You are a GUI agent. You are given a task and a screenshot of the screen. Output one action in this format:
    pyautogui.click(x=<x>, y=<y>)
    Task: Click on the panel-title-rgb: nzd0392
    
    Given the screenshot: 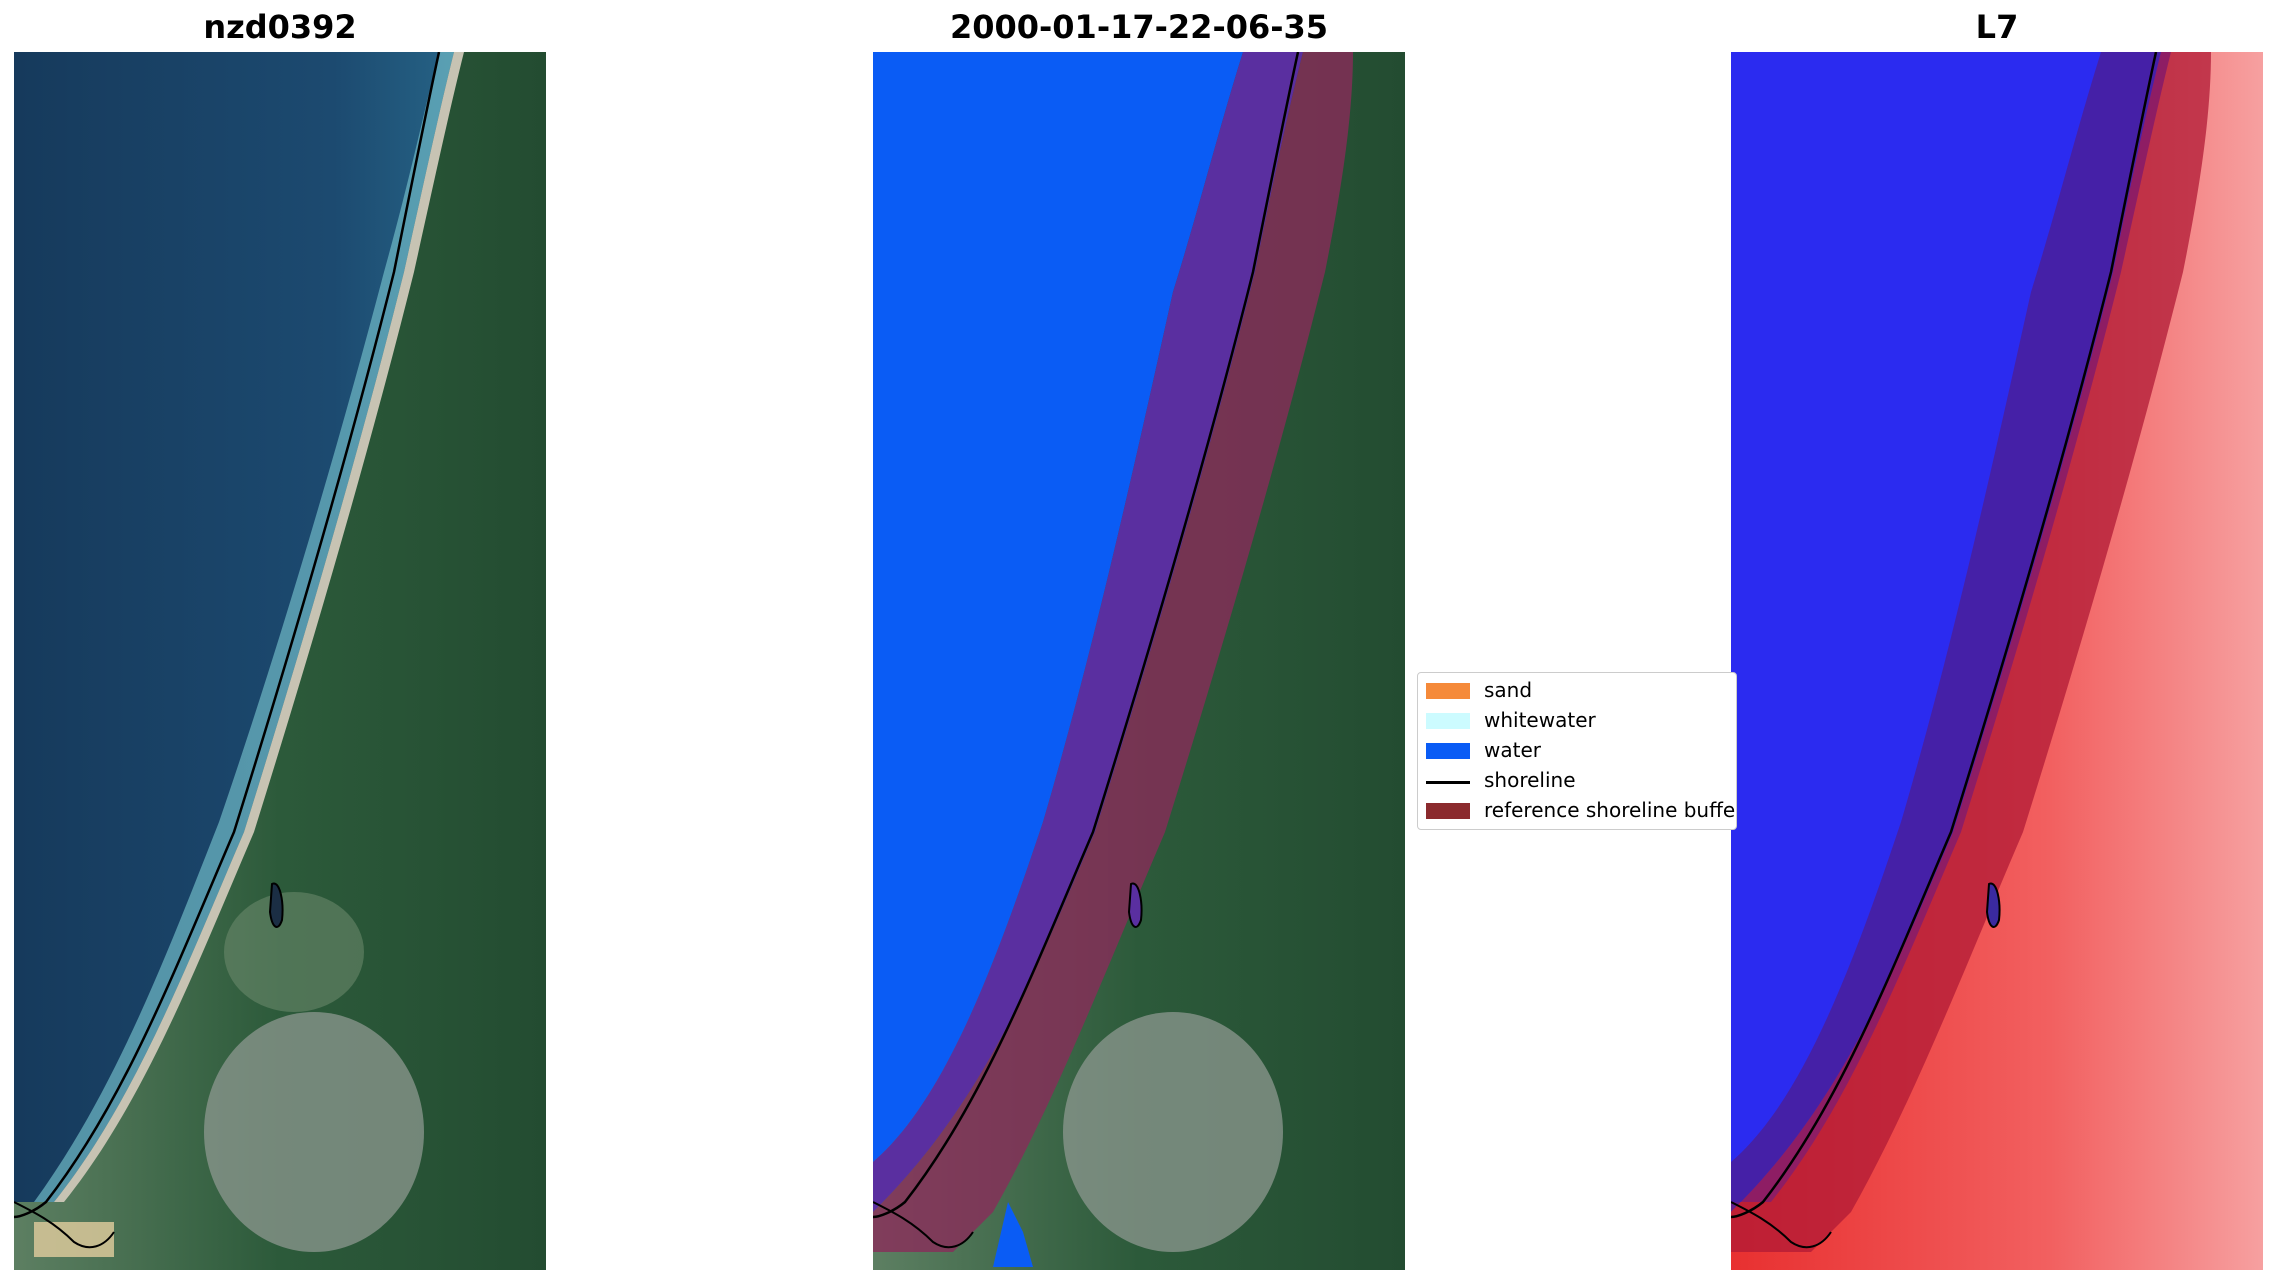 What is the action you would take?
    pyautogui.click(x=280, y=27)
    